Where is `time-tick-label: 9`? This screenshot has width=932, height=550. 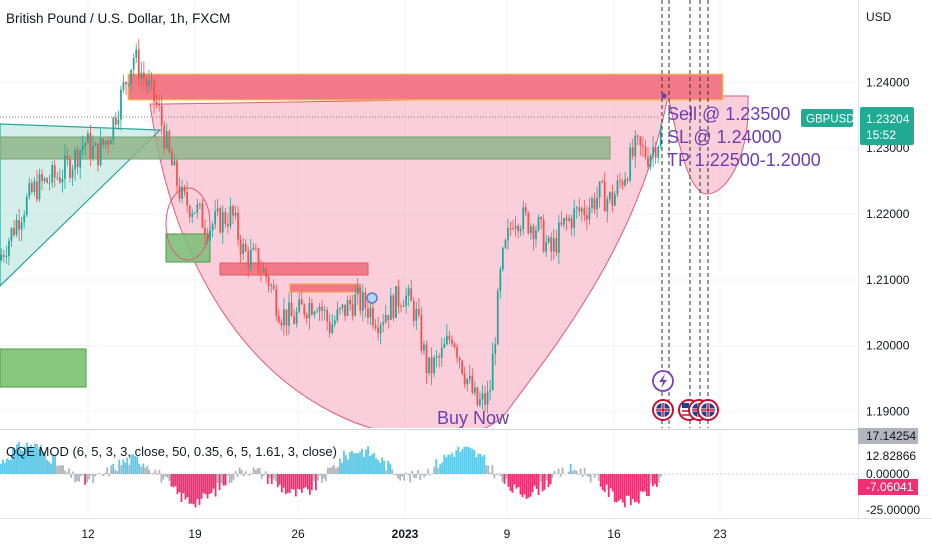 time-tick-label: 9 is located at coordinates (507, 534).